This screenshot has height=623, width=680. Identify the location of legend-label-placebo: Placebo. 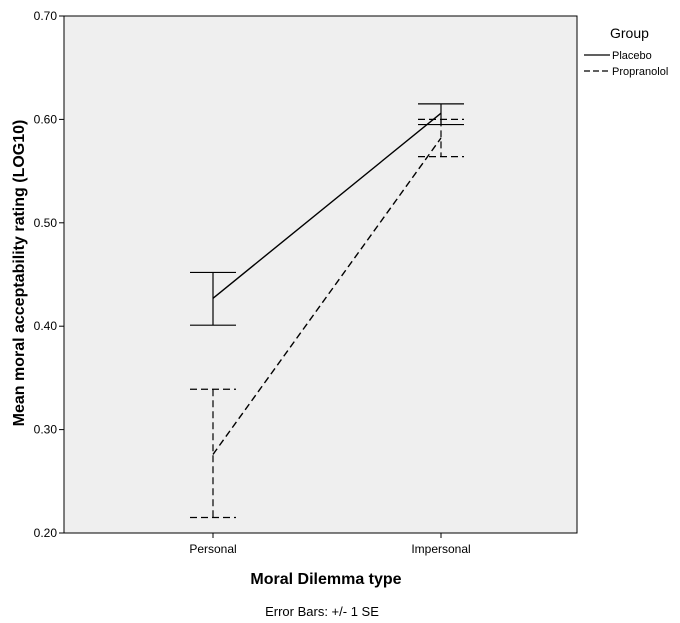
(632, 56).